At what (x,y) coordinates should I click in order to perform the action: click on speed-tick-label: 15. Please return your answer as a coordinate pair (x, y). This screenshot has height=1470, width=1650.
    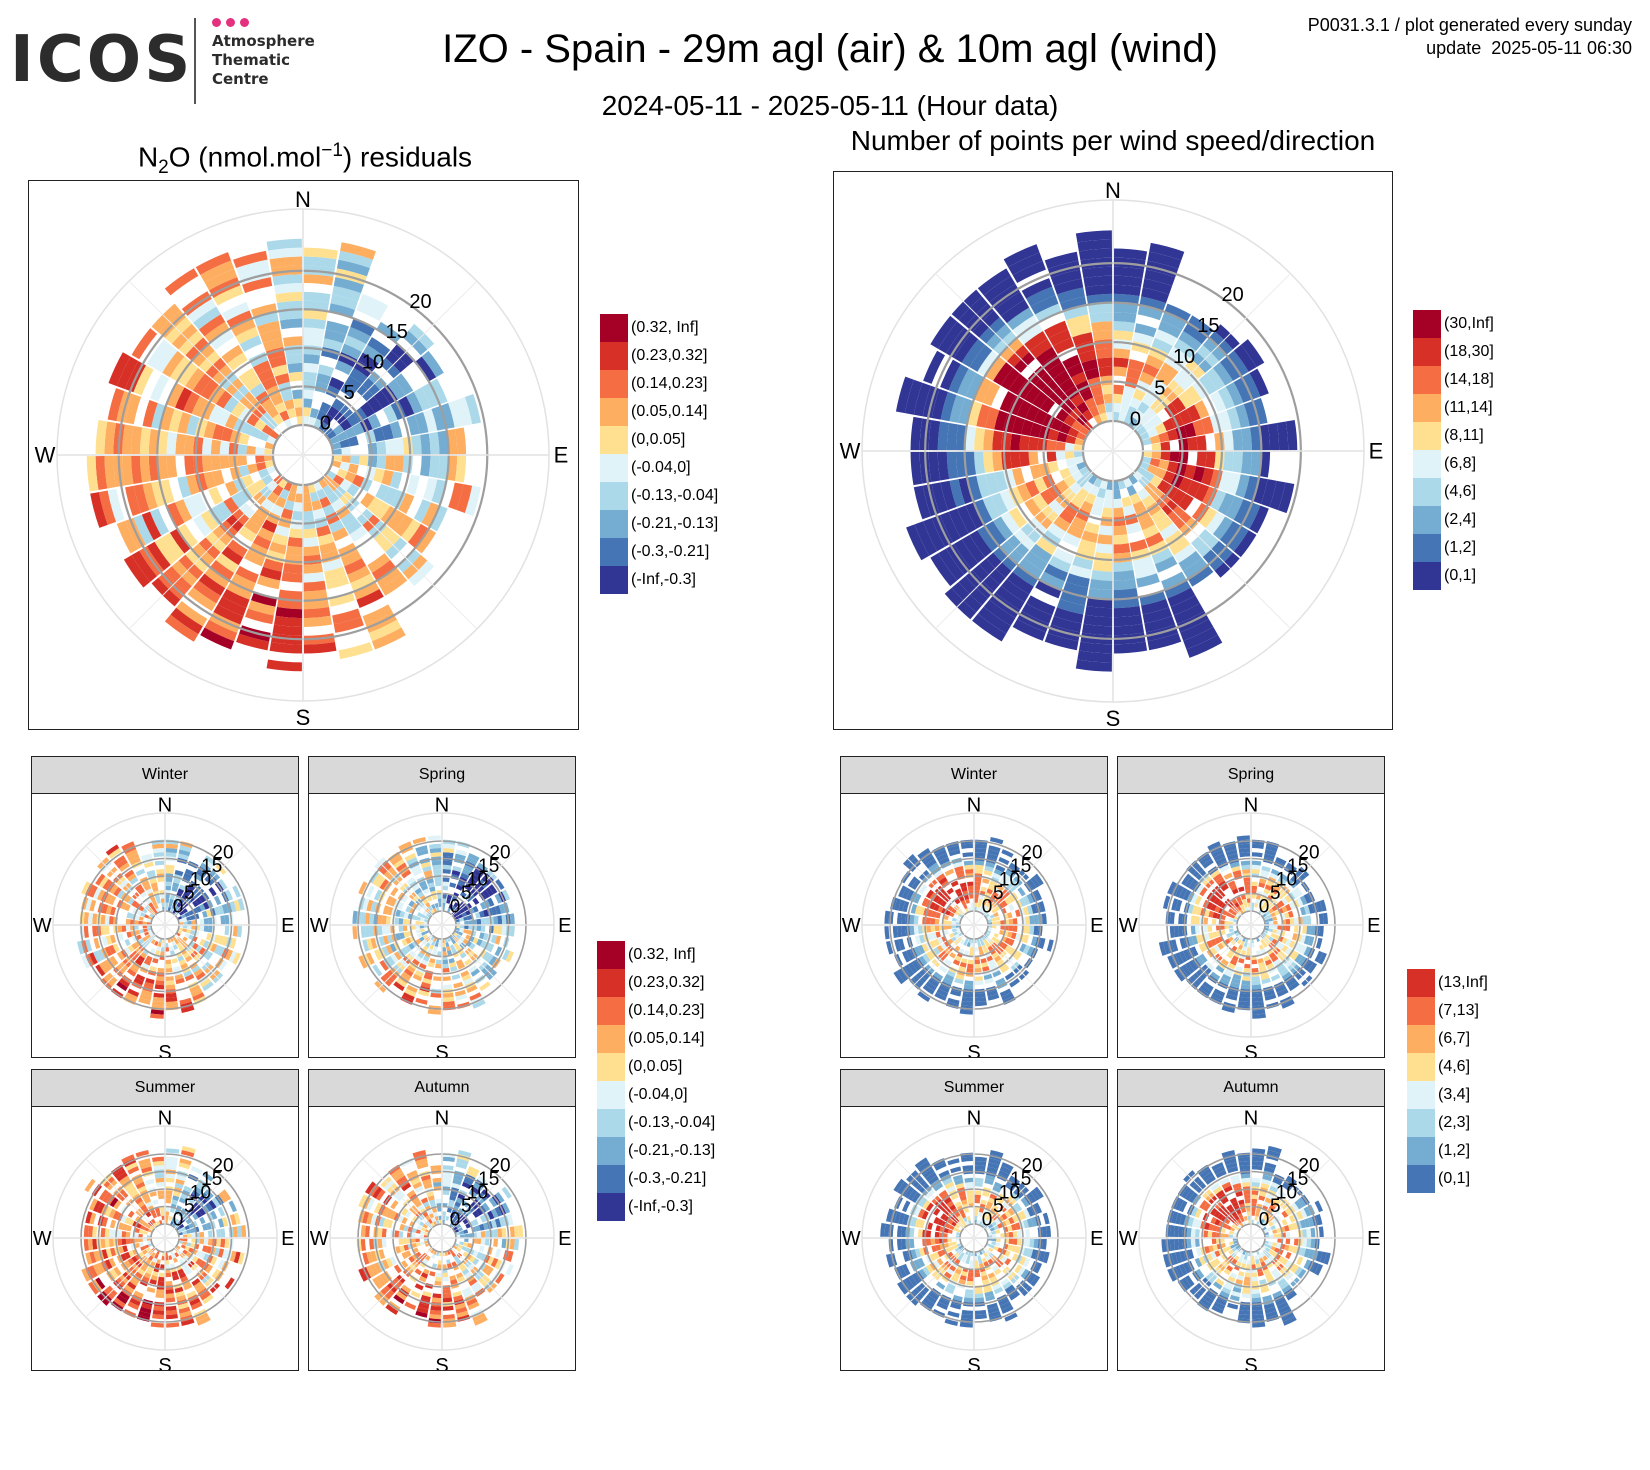
    Looking at the image, I should click on (488, 866).